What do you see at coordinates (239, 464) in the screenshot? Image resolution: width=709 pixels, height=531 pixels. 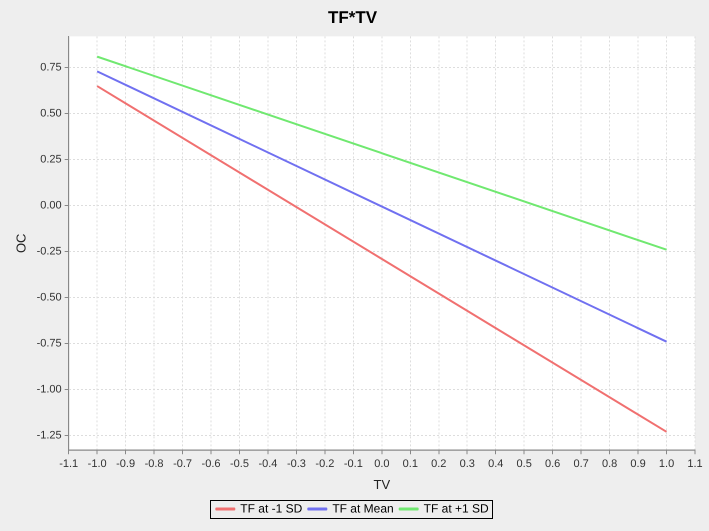 I see `x-tick-label: -0.5` at bounding box center [239, 464].